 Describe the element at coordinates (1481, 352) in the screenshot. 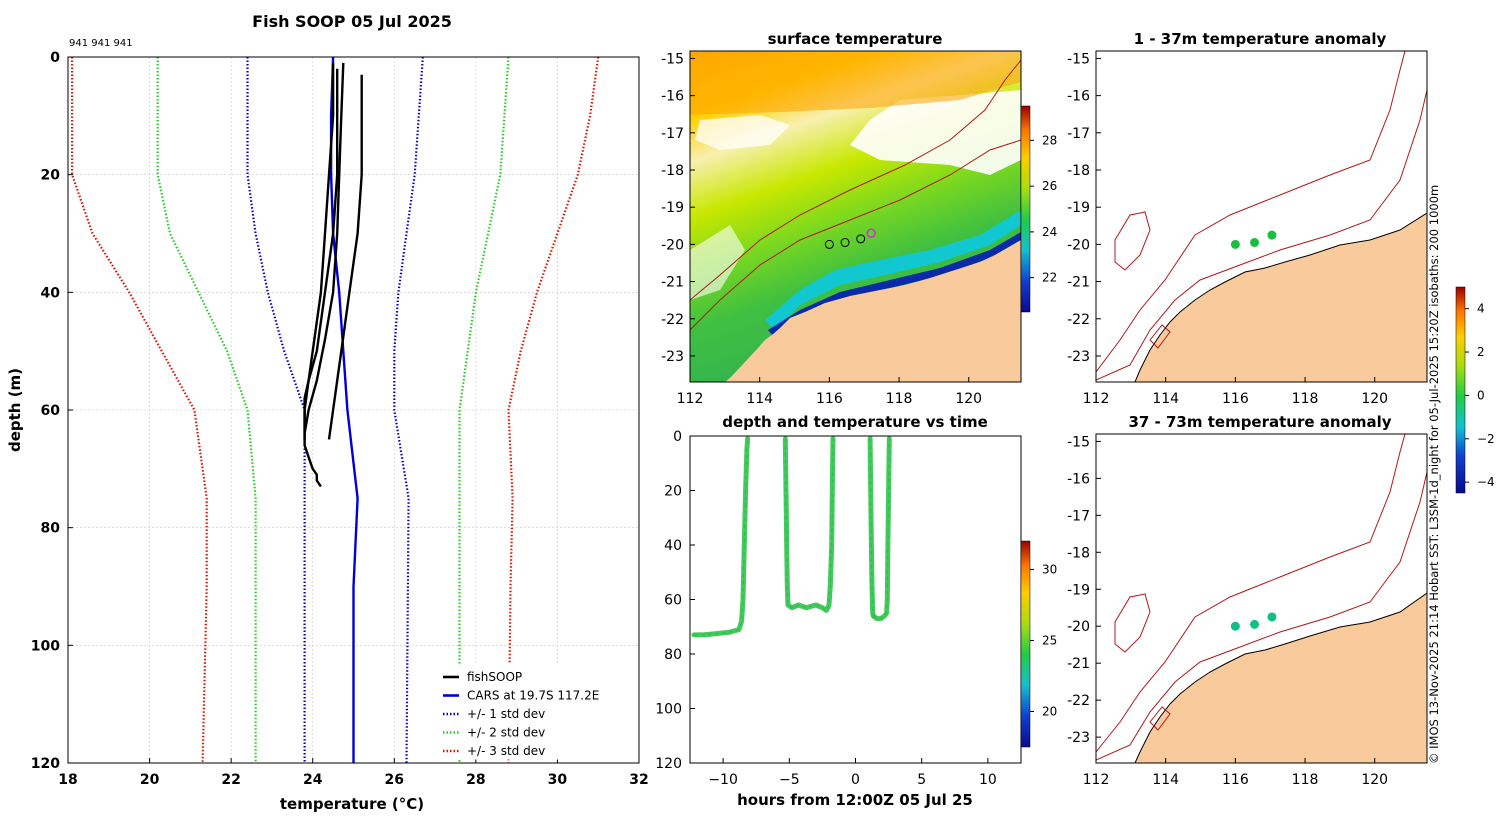

I see `colorbar-tick-label: 2` at that location.